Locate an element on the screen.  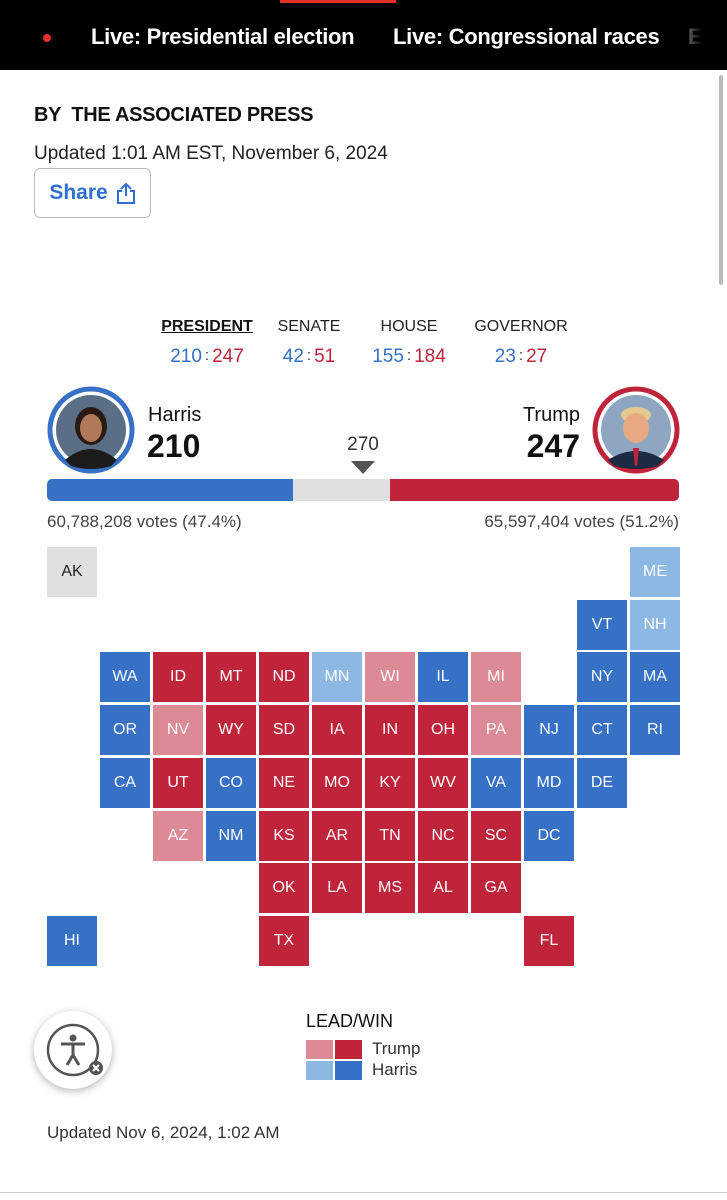
tab-count: 155:184 is located at coordinates (409, 356).